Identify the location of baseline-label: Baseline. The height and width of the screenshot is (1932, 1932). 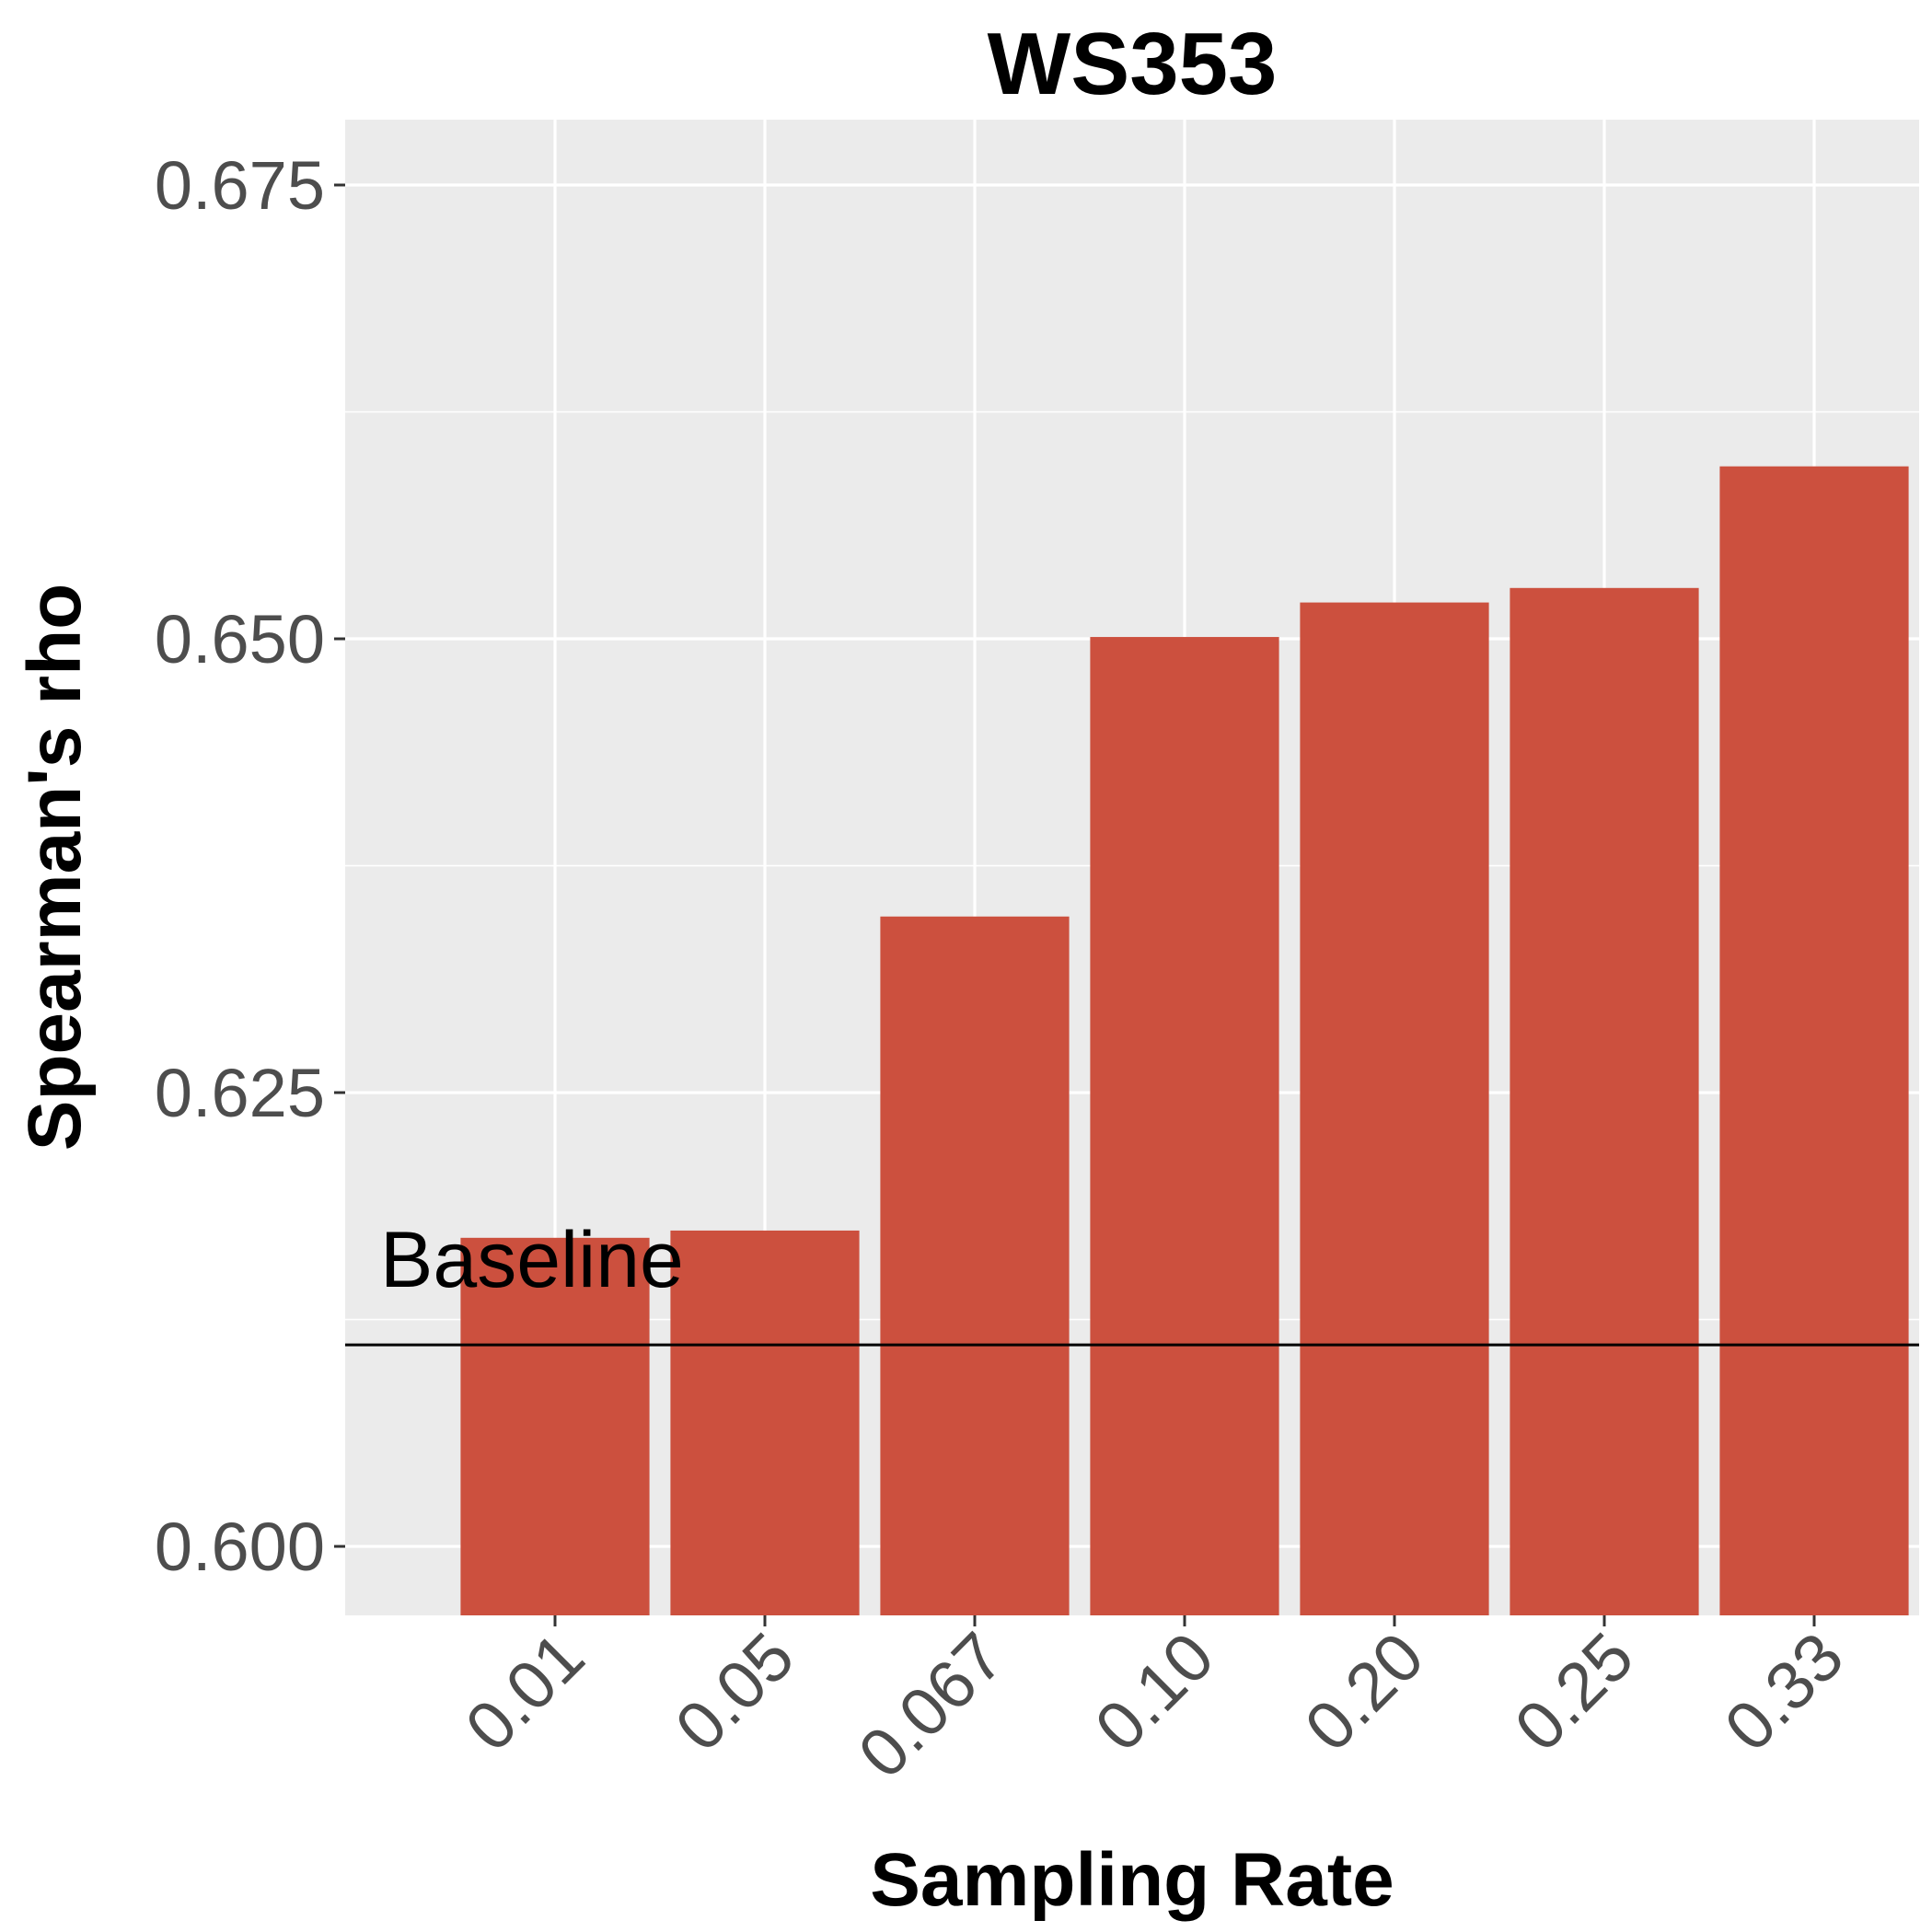
(532, 1260).